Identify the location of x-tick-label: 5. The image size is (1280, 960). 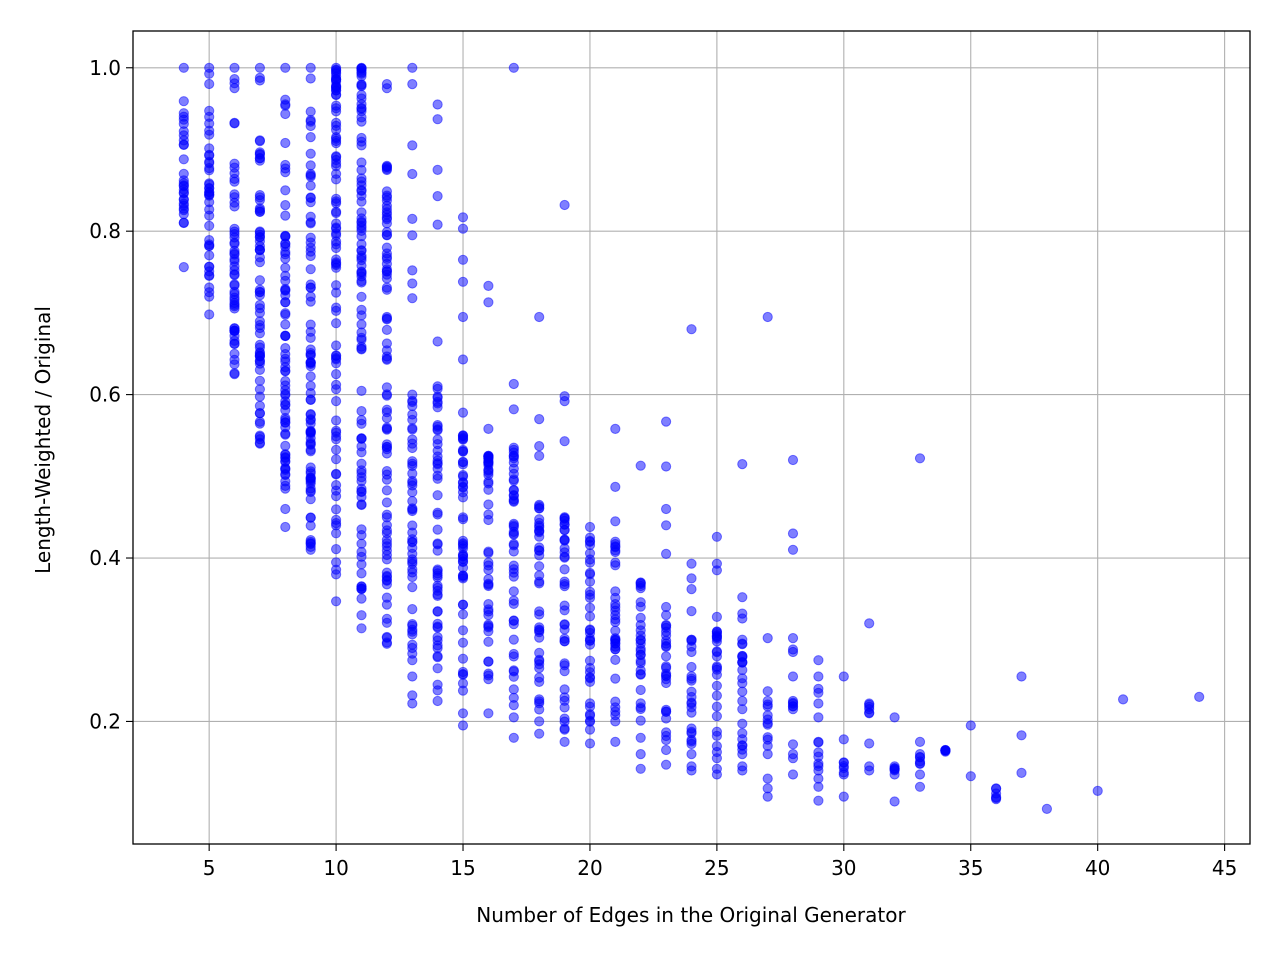
(209, 868).